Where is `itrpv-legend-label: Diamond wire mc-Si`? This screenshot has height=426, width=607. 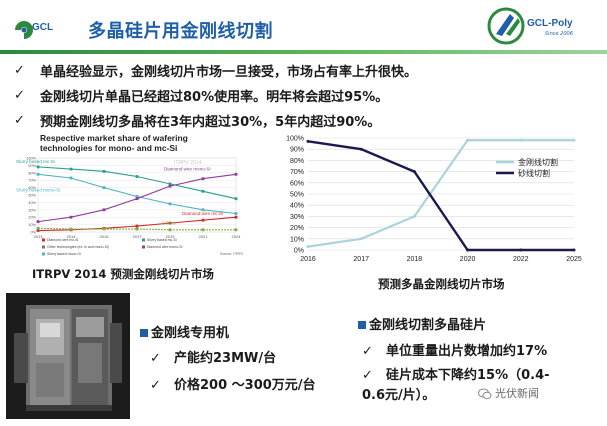 itrpv-legend-label: Diamond wire mc-Si is located at coordinates (63, 240).